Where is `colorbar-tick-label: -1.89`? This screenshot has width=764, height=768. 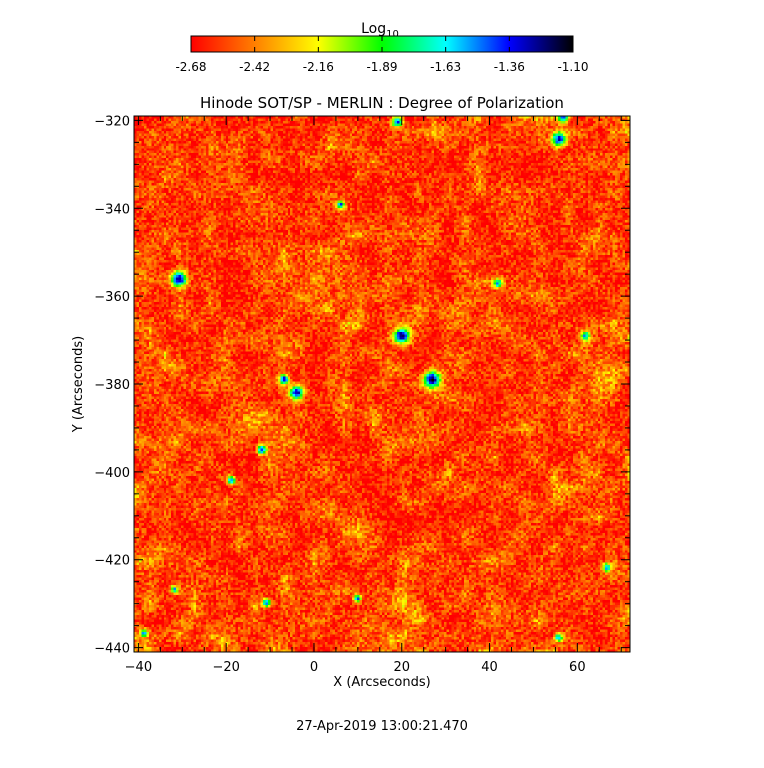 colorbar-tick-label: -1.89 is located at coordinates (381, 67).